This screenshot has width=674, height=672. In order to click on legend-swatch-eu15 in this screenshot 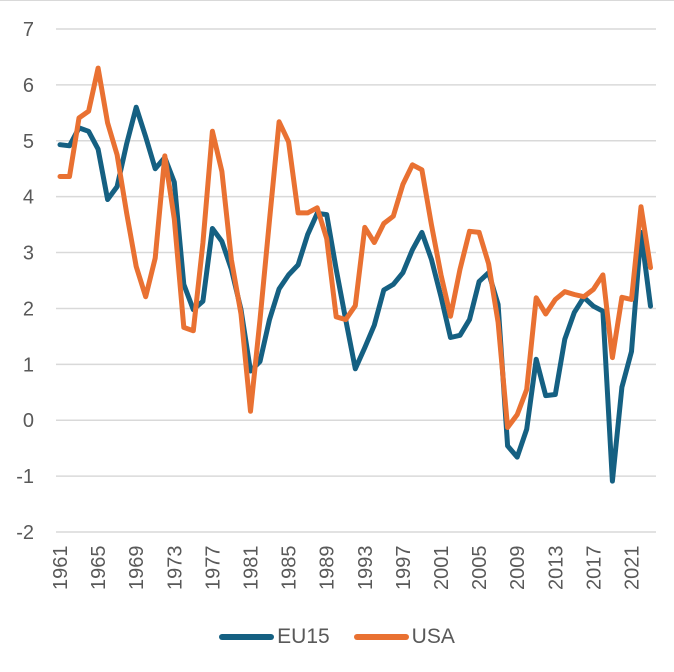, I will do `click(247, 637)`.